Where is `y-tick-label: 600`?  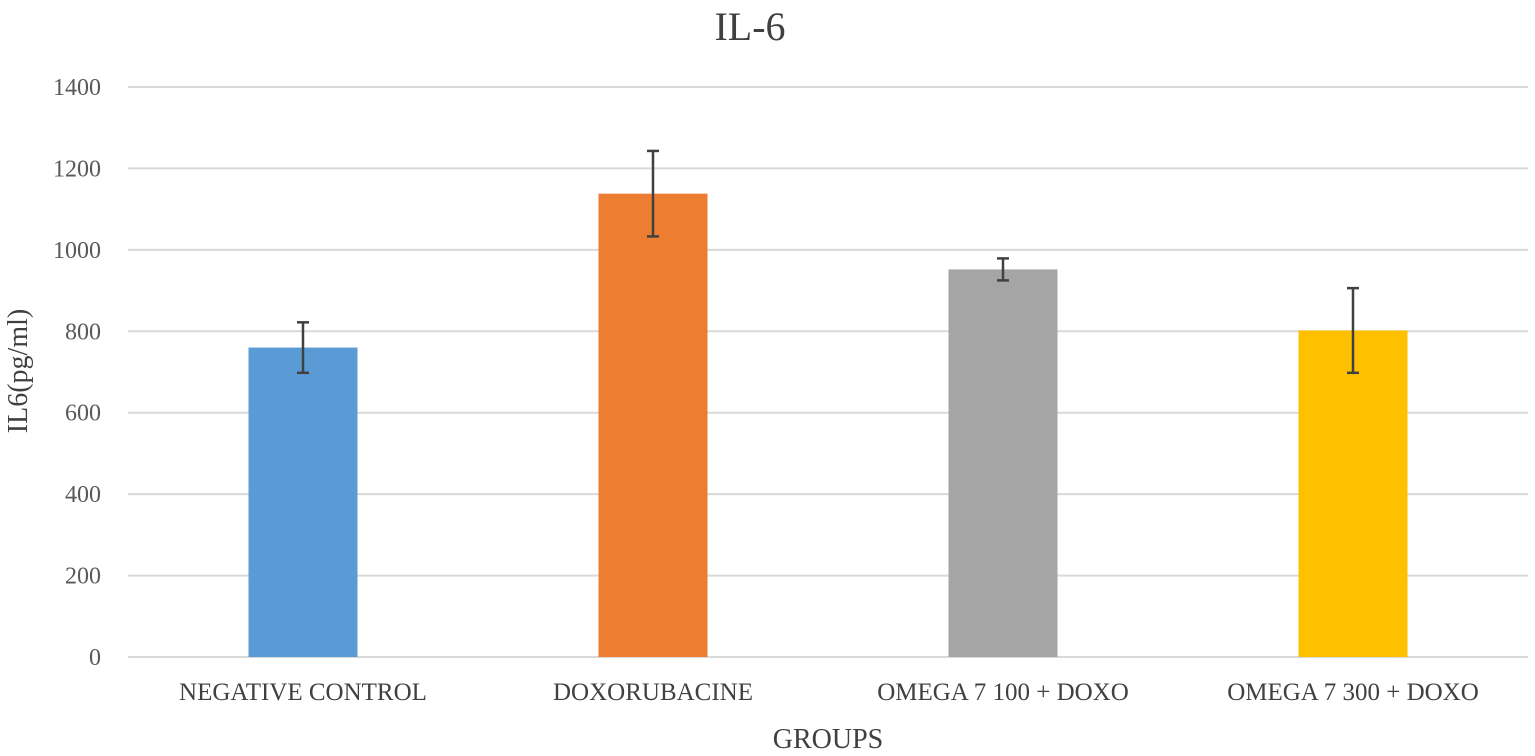 y-tick-label: 600 is located at coordinates (83, 414).